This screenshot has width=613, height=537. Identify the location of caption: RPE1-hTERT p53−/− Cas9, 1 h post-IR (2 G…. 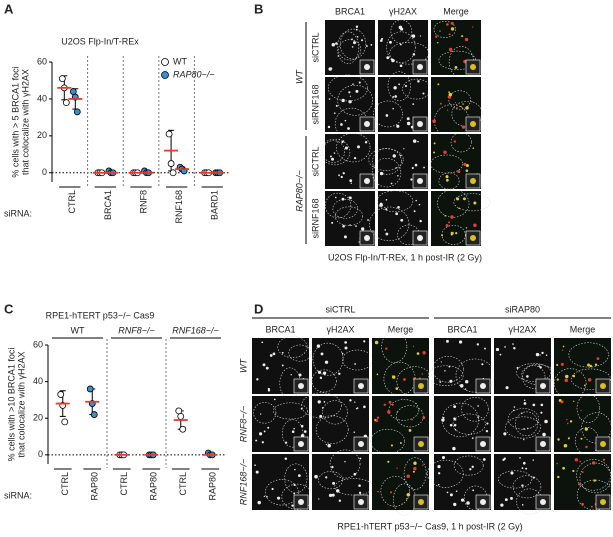
(429, 526).